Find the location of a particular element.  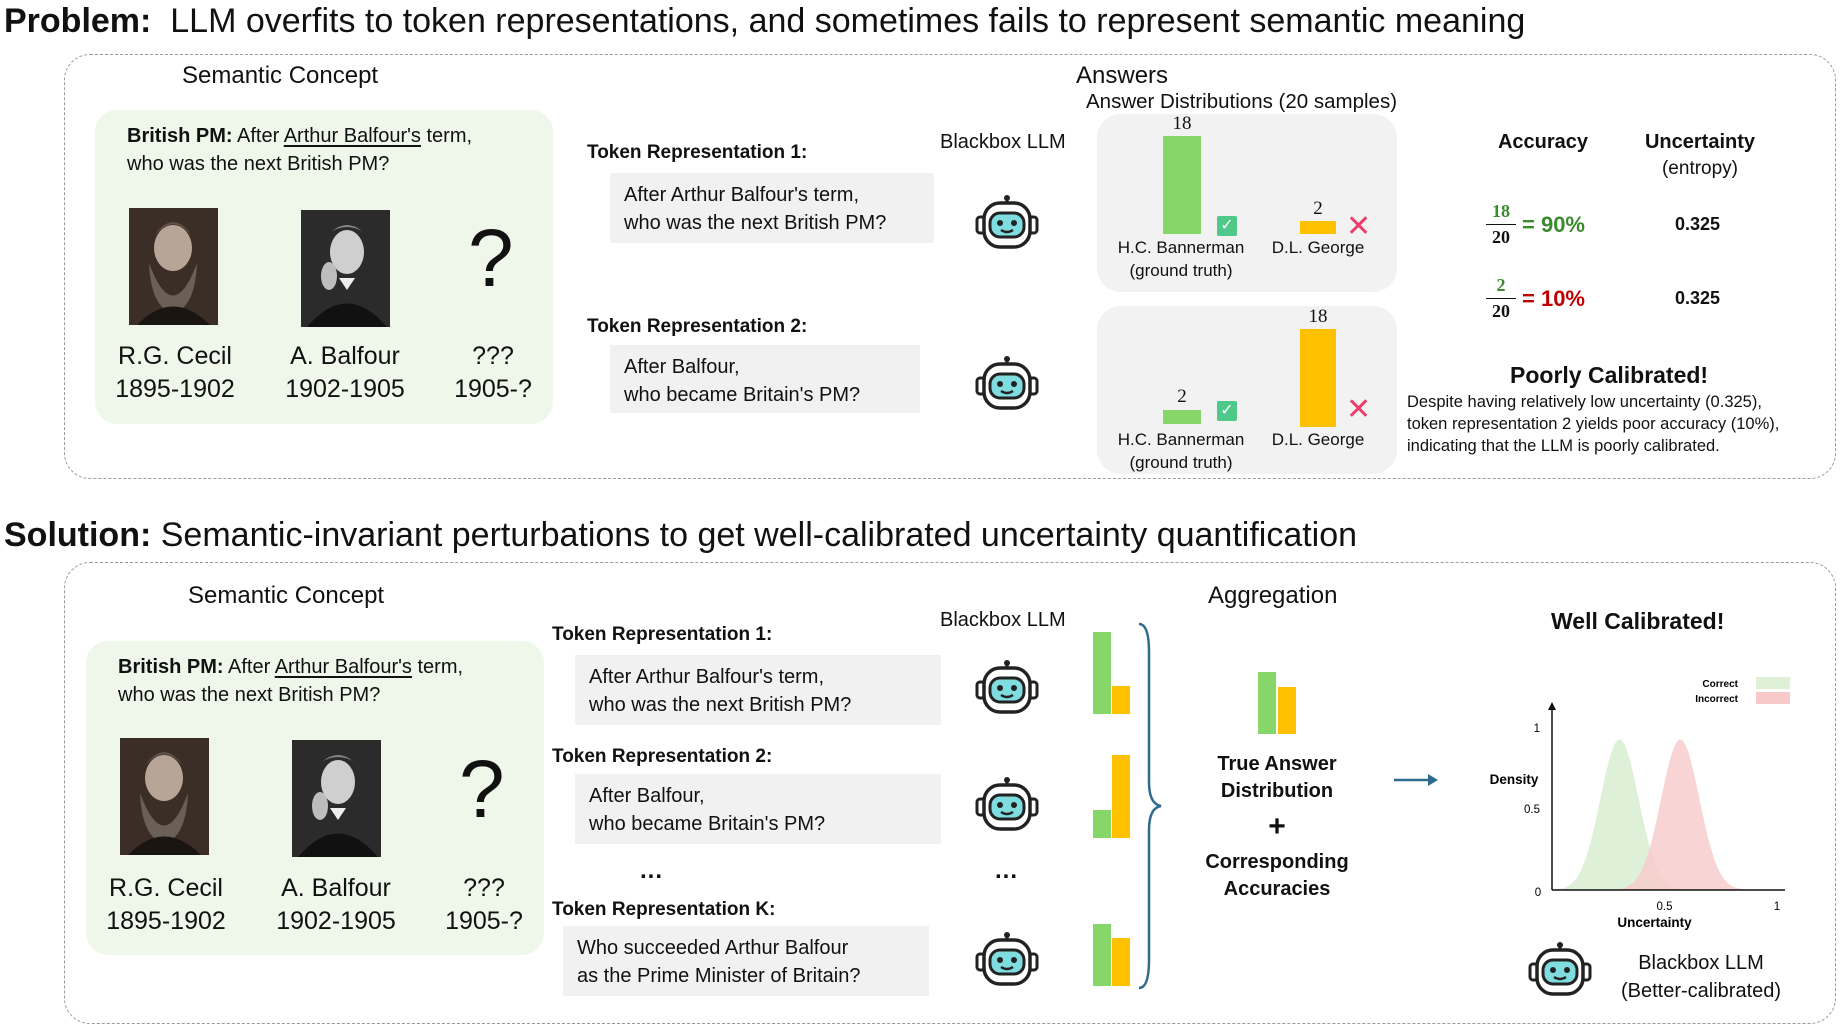

accuracy-1-fraction: 18 20 is located at coordinates (1501, 224).